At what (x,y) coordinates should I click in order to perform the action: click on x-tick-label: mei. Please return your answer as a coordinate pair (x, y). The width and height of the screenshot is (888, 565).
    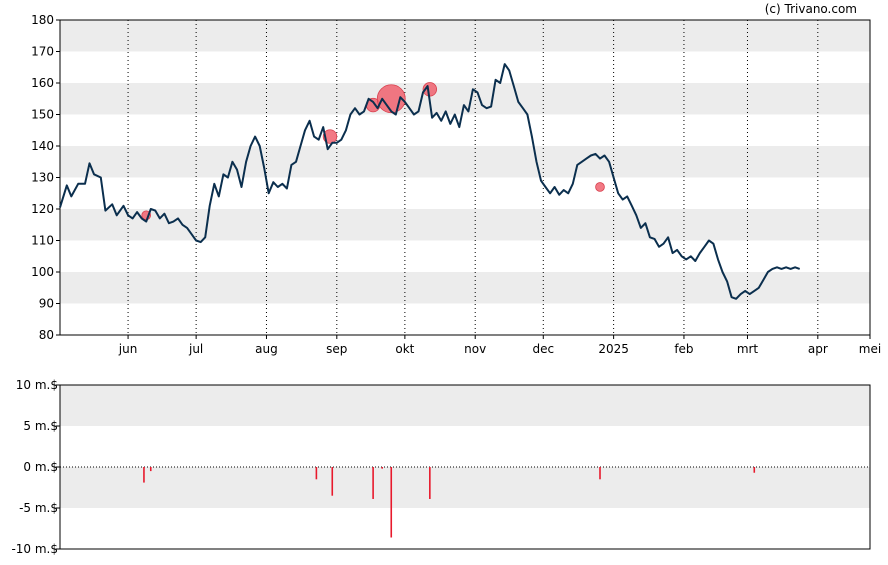
    Looking at the image, I should click on (870, 349).